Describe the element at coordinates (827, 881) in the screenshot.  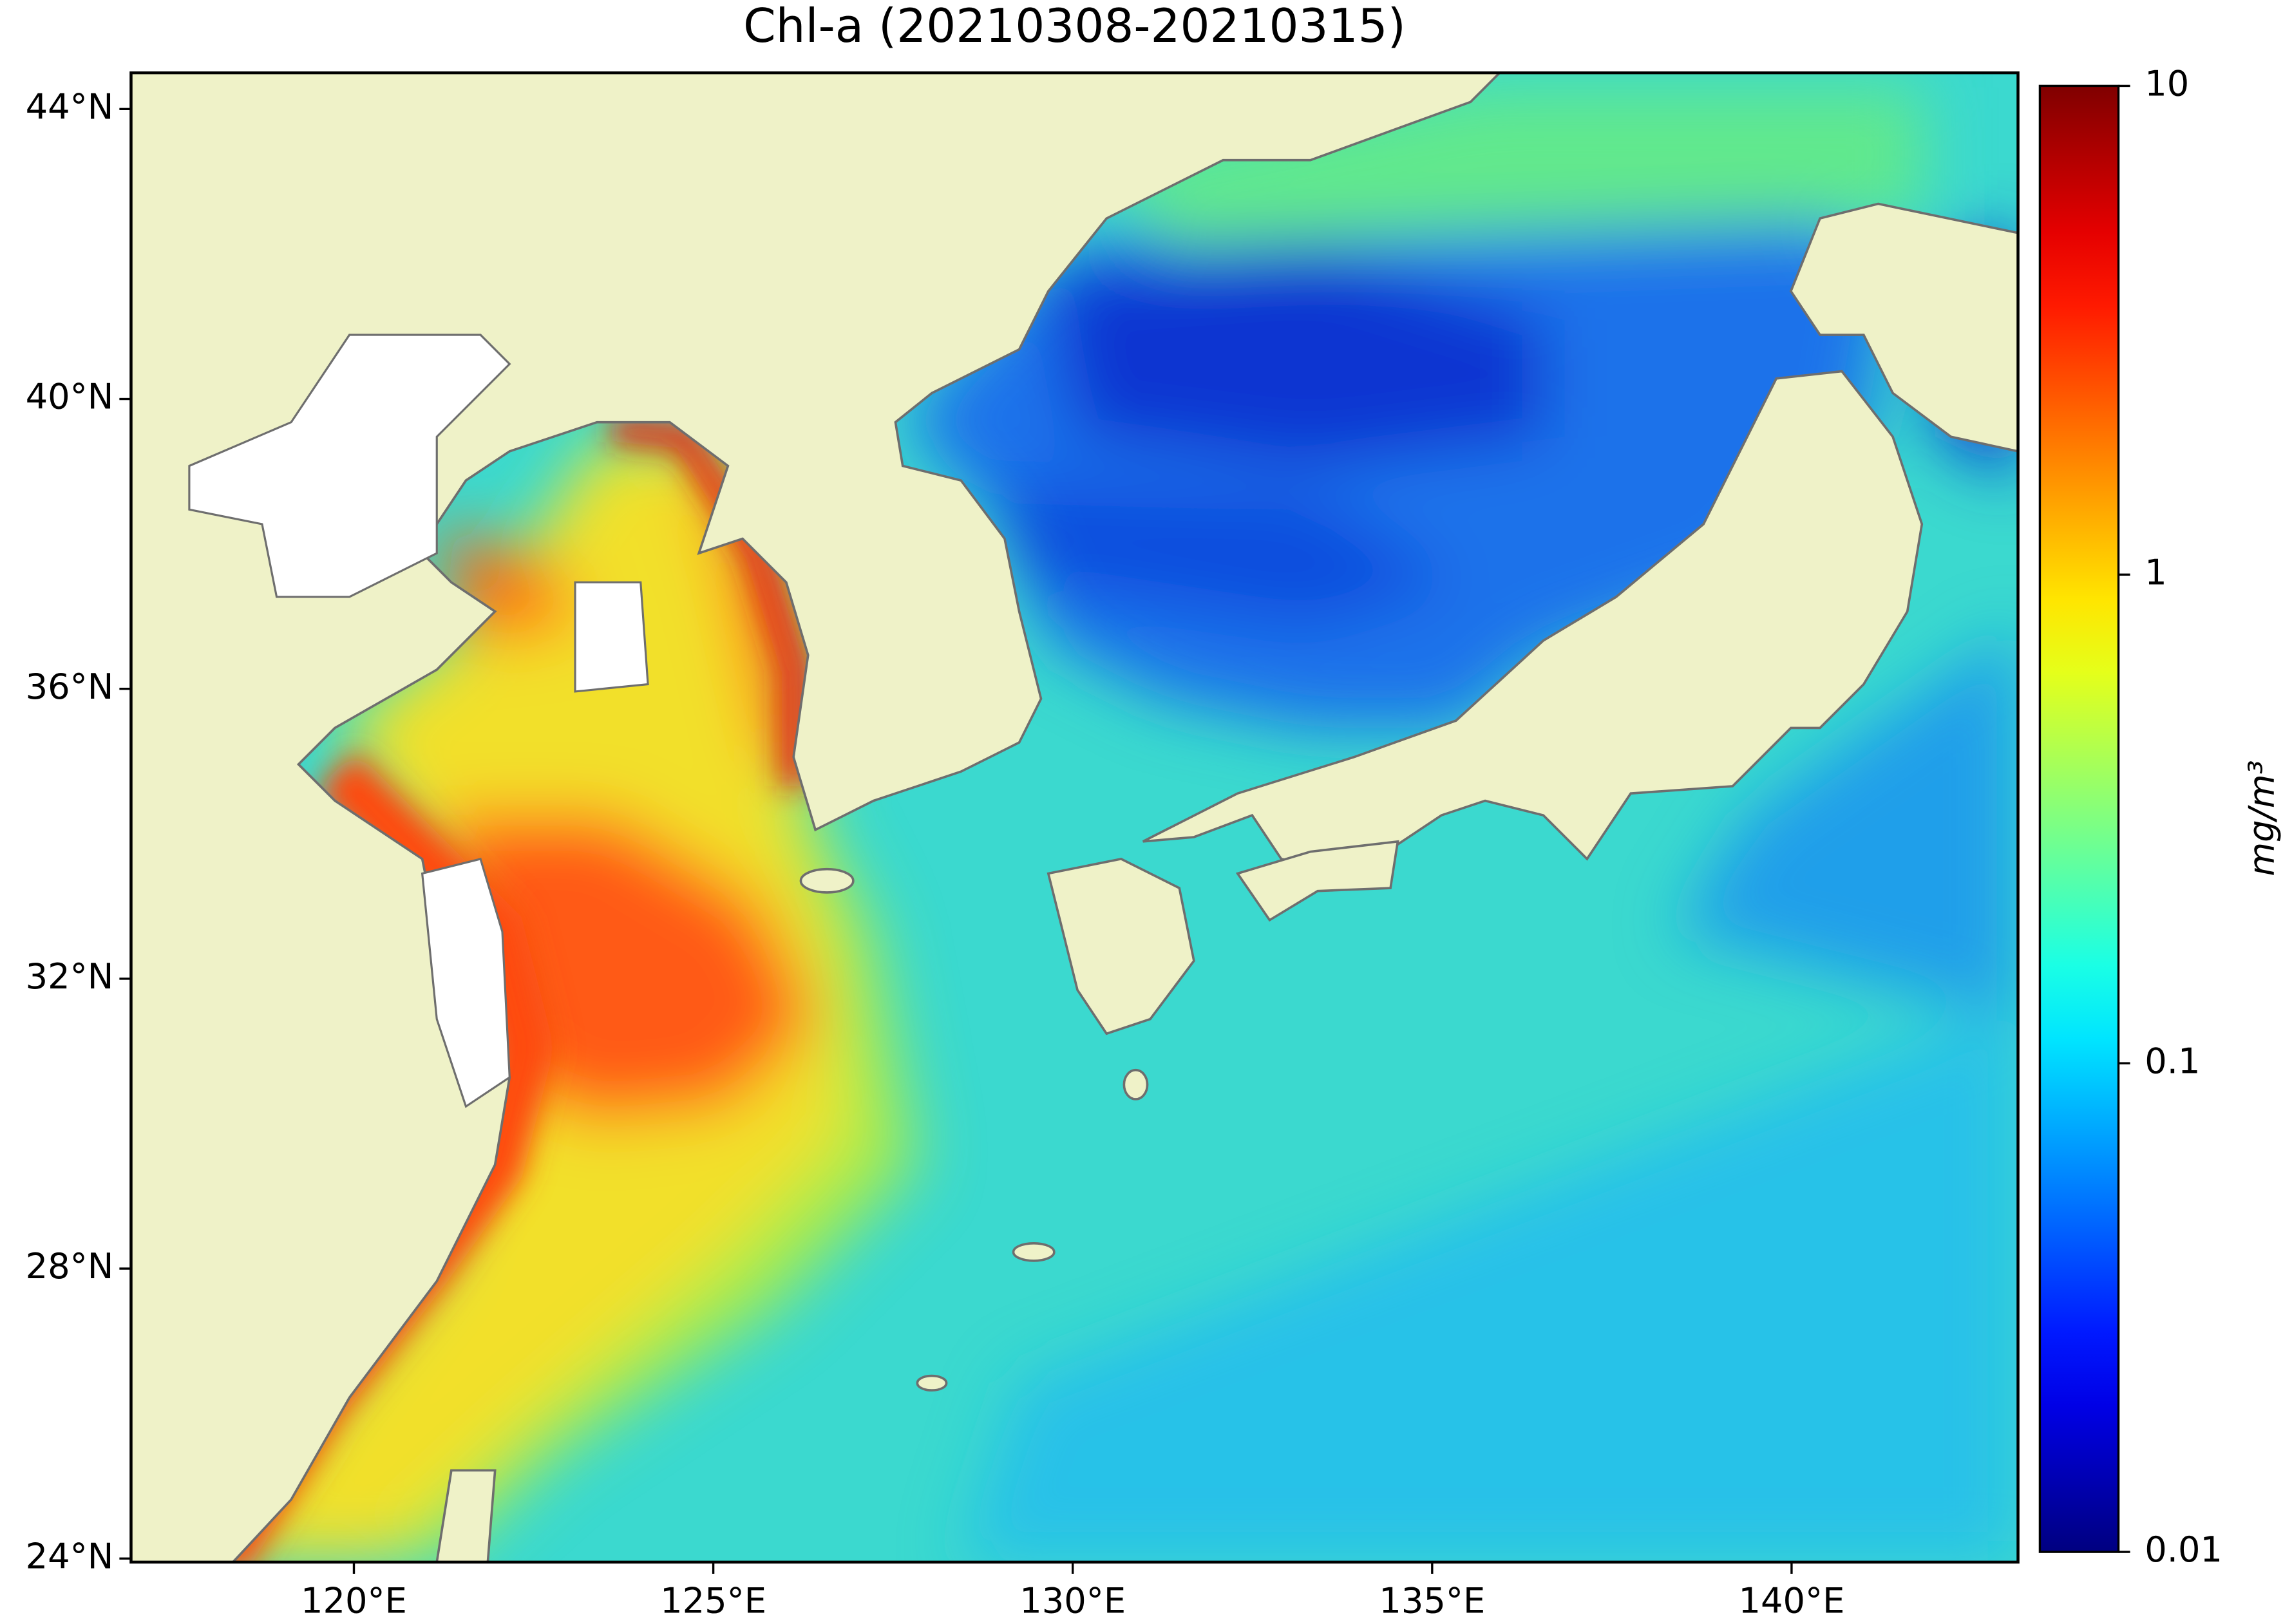
I see `jeju` at that location.